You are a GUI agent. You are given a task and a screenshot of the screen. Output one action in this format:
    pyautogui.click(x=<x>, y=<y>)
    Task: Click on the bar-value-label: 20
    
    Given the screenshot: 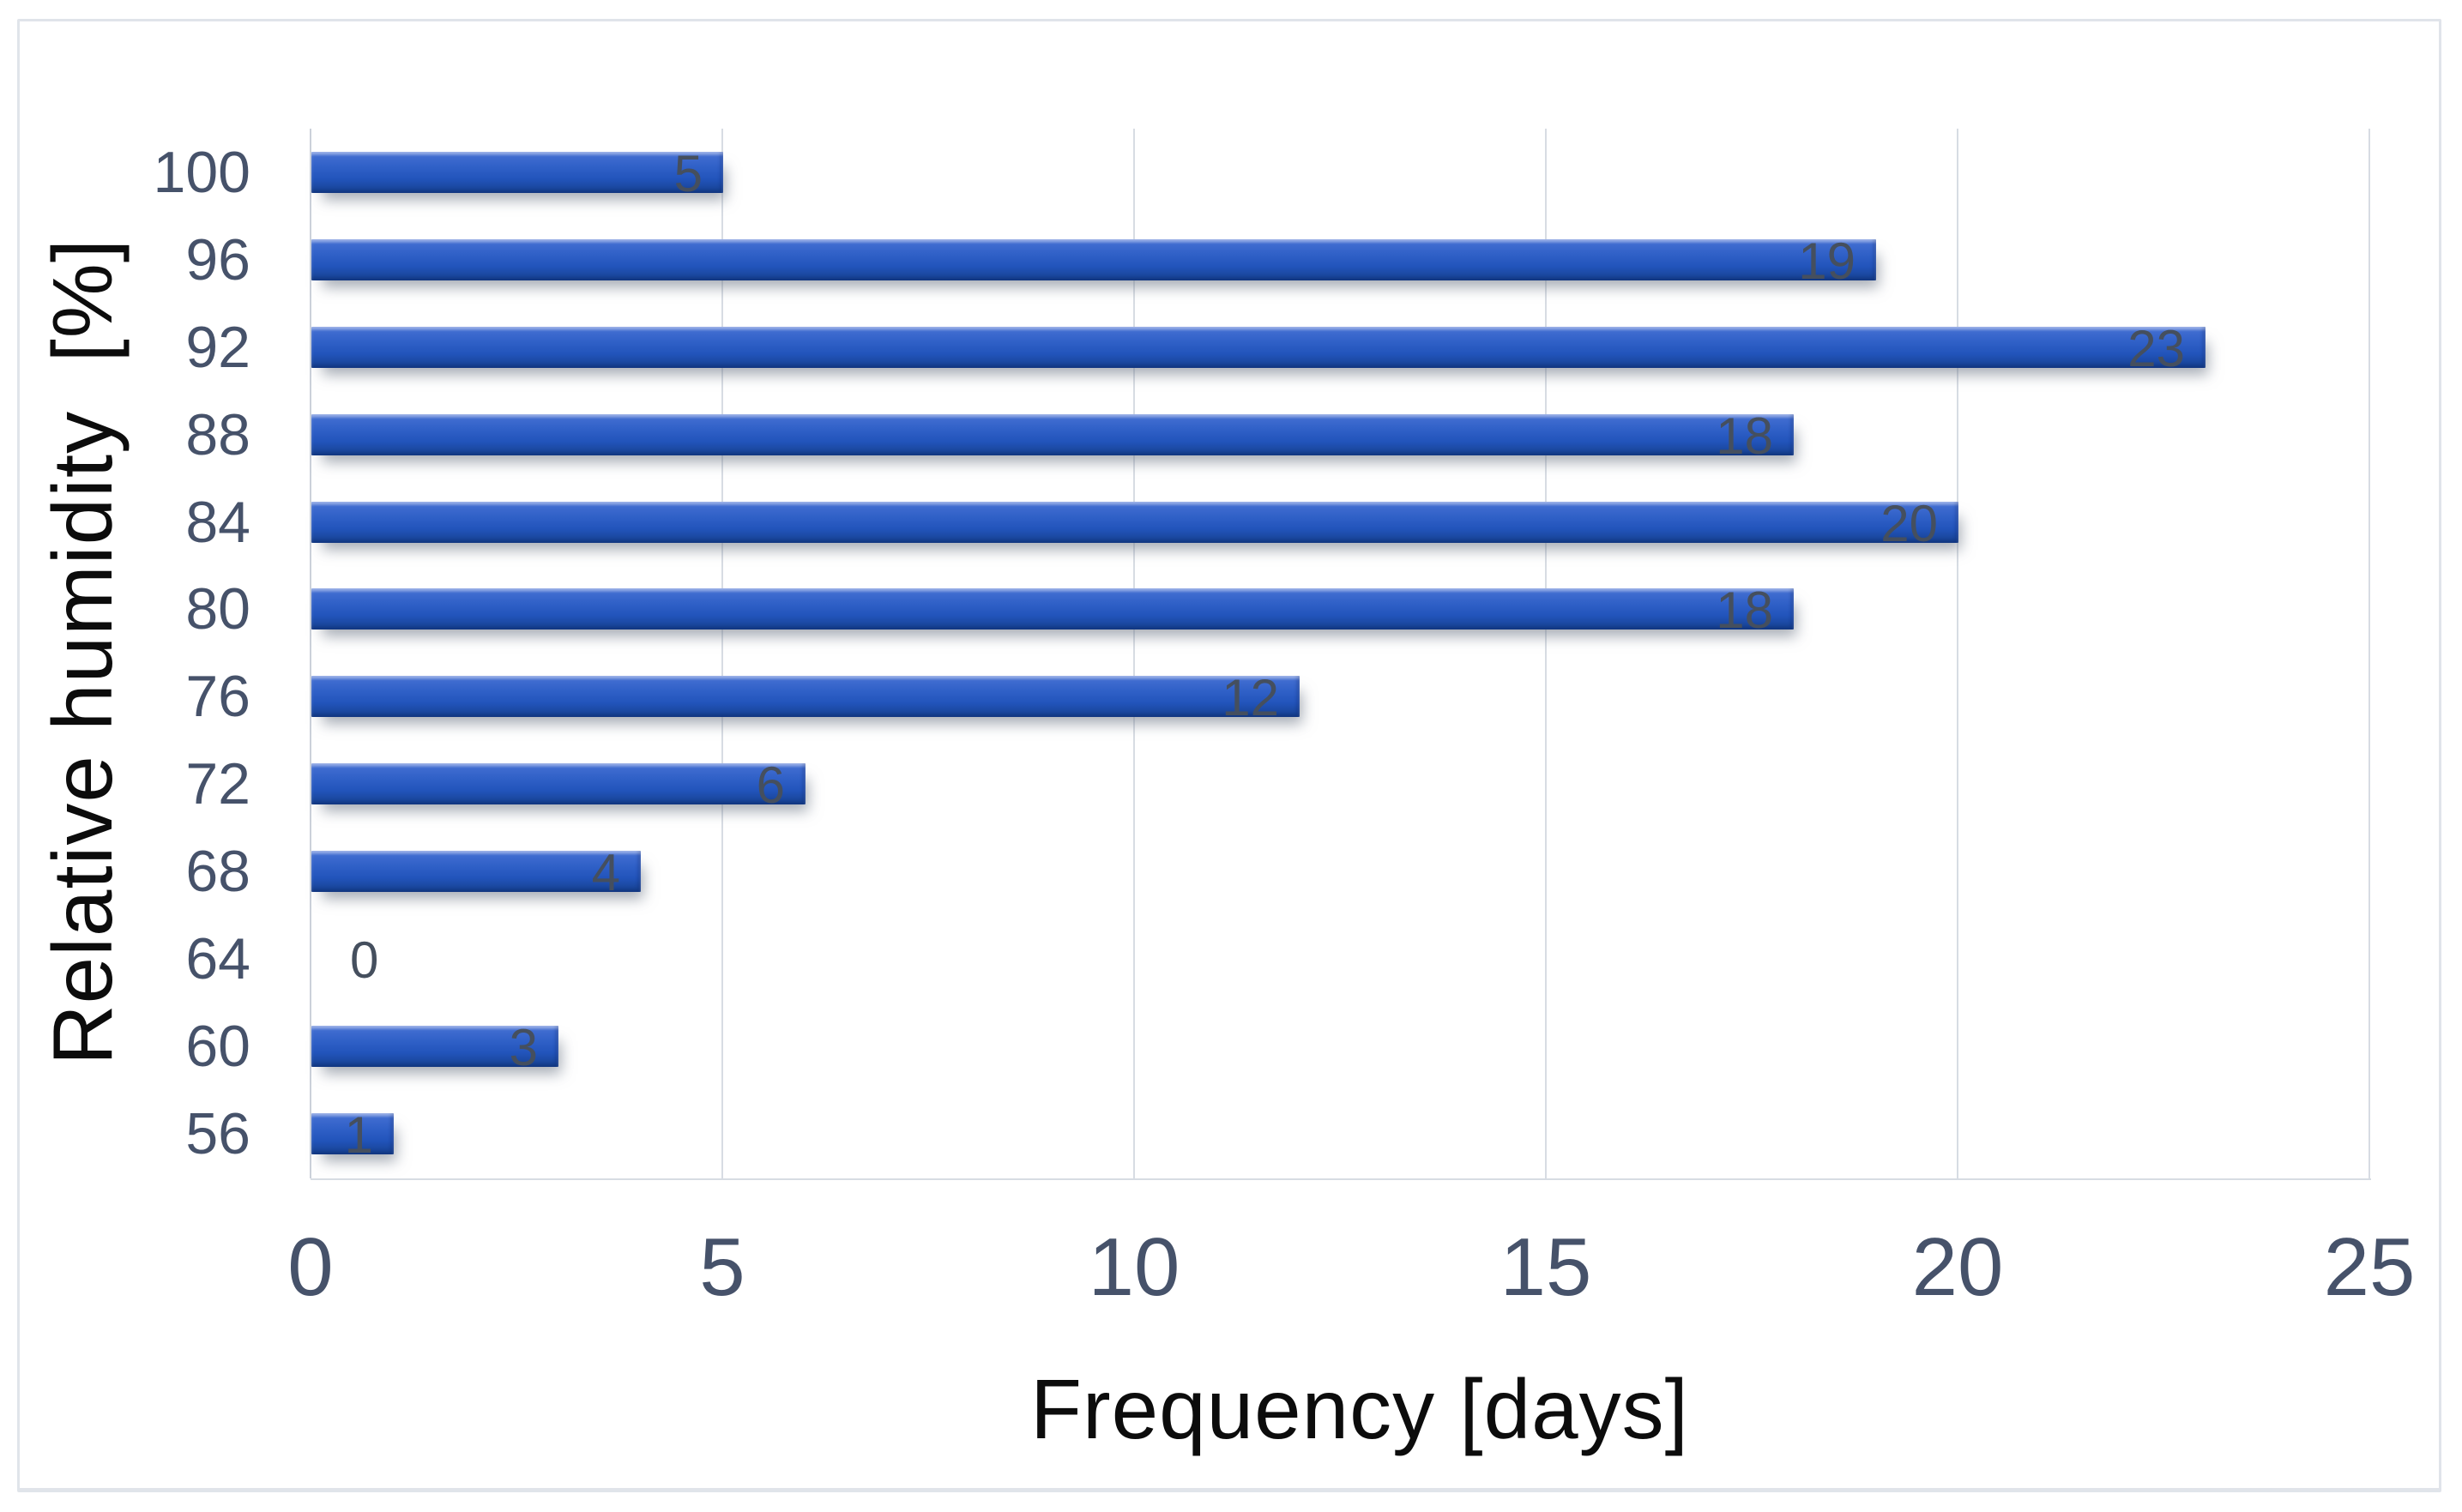 What is the action you would take?
    pyautogui.click(x=1909, y=523)
    